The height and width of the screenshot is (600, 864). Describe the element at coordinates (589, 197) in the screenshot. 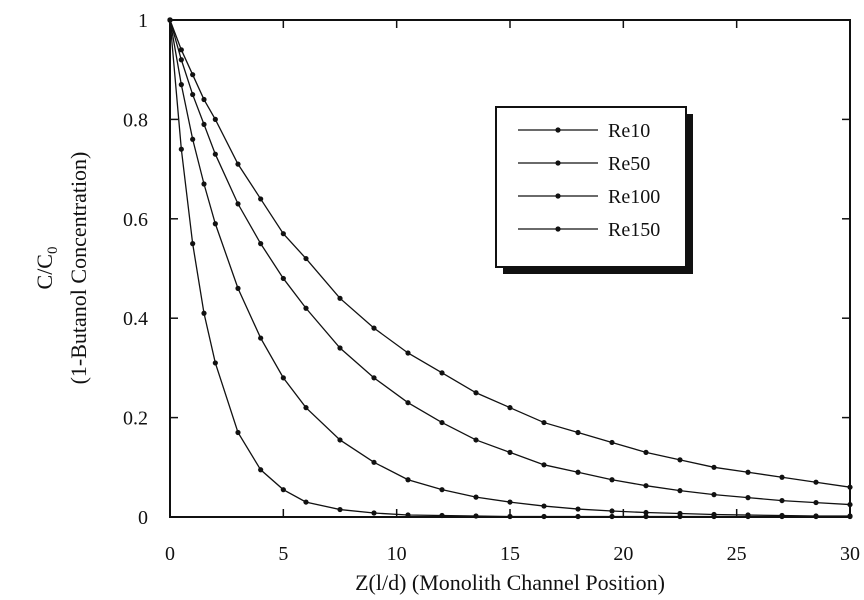

I see `legend-entry-re100: Re100` at that location.